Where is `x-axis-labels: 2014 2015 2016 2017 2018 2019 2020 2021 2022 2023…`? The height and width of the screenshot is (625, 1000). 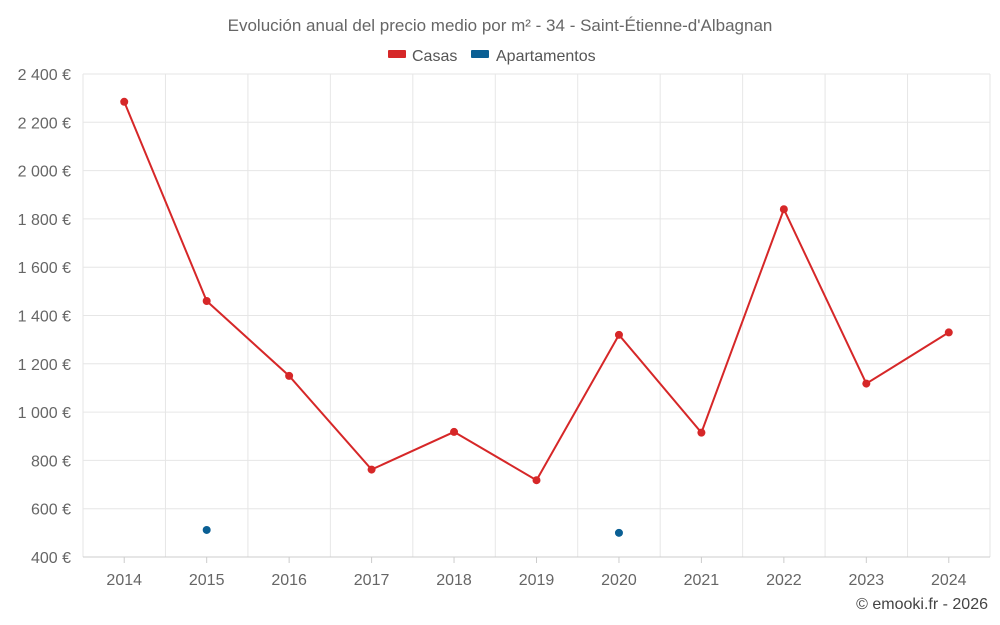
x-axis-labels: 2014 2015 2016 2017 2018 2019 2020 2021 2022 2023… is located at coordinates (536, 573).